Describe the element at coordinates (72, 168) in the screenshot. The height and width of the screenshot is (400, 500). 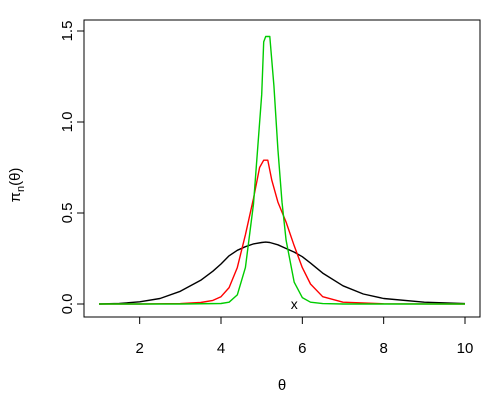
I see `y-axis: 0.0 0.5 1.0 1.5` at that location.